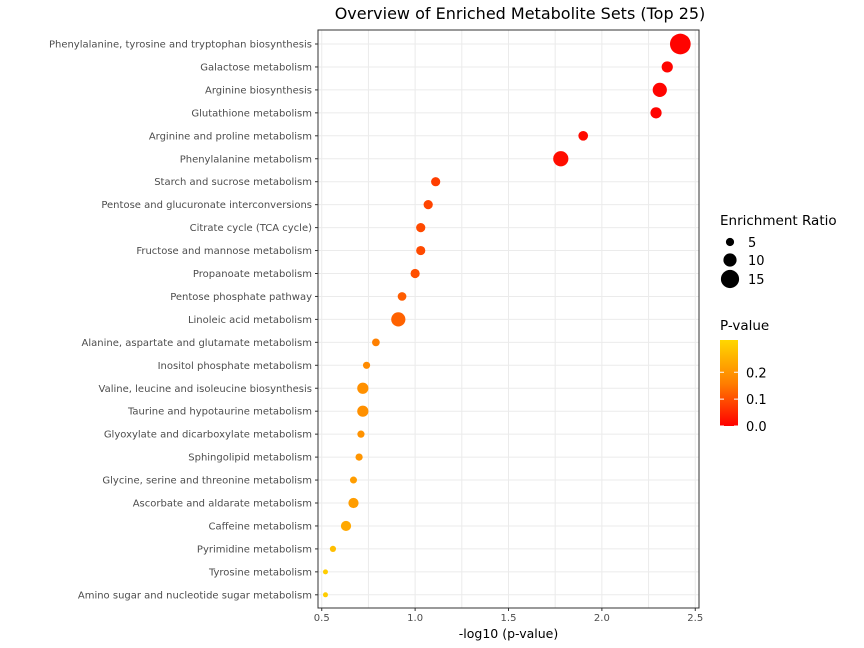 Image resolution: width=864 pixels, height=648 pixels. Describe the element at coordinates (756, 261) in the screenshot. I see `size-legend-label: 10` at that location.